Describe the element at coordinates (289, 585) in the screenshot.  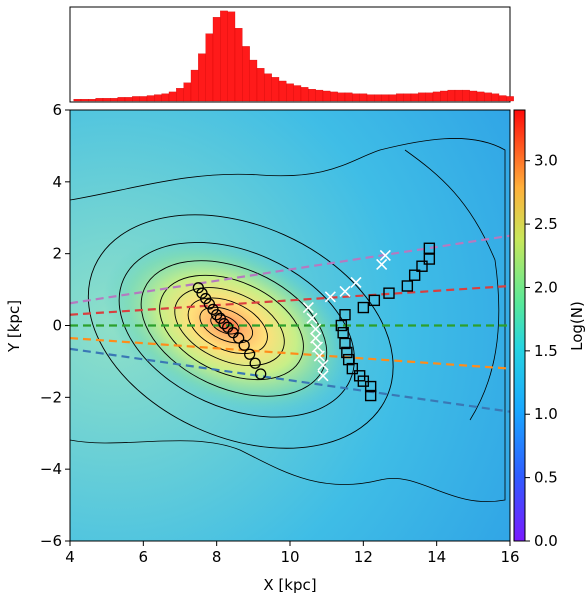
I see `x-axis-label: X [kpc]` at that location.